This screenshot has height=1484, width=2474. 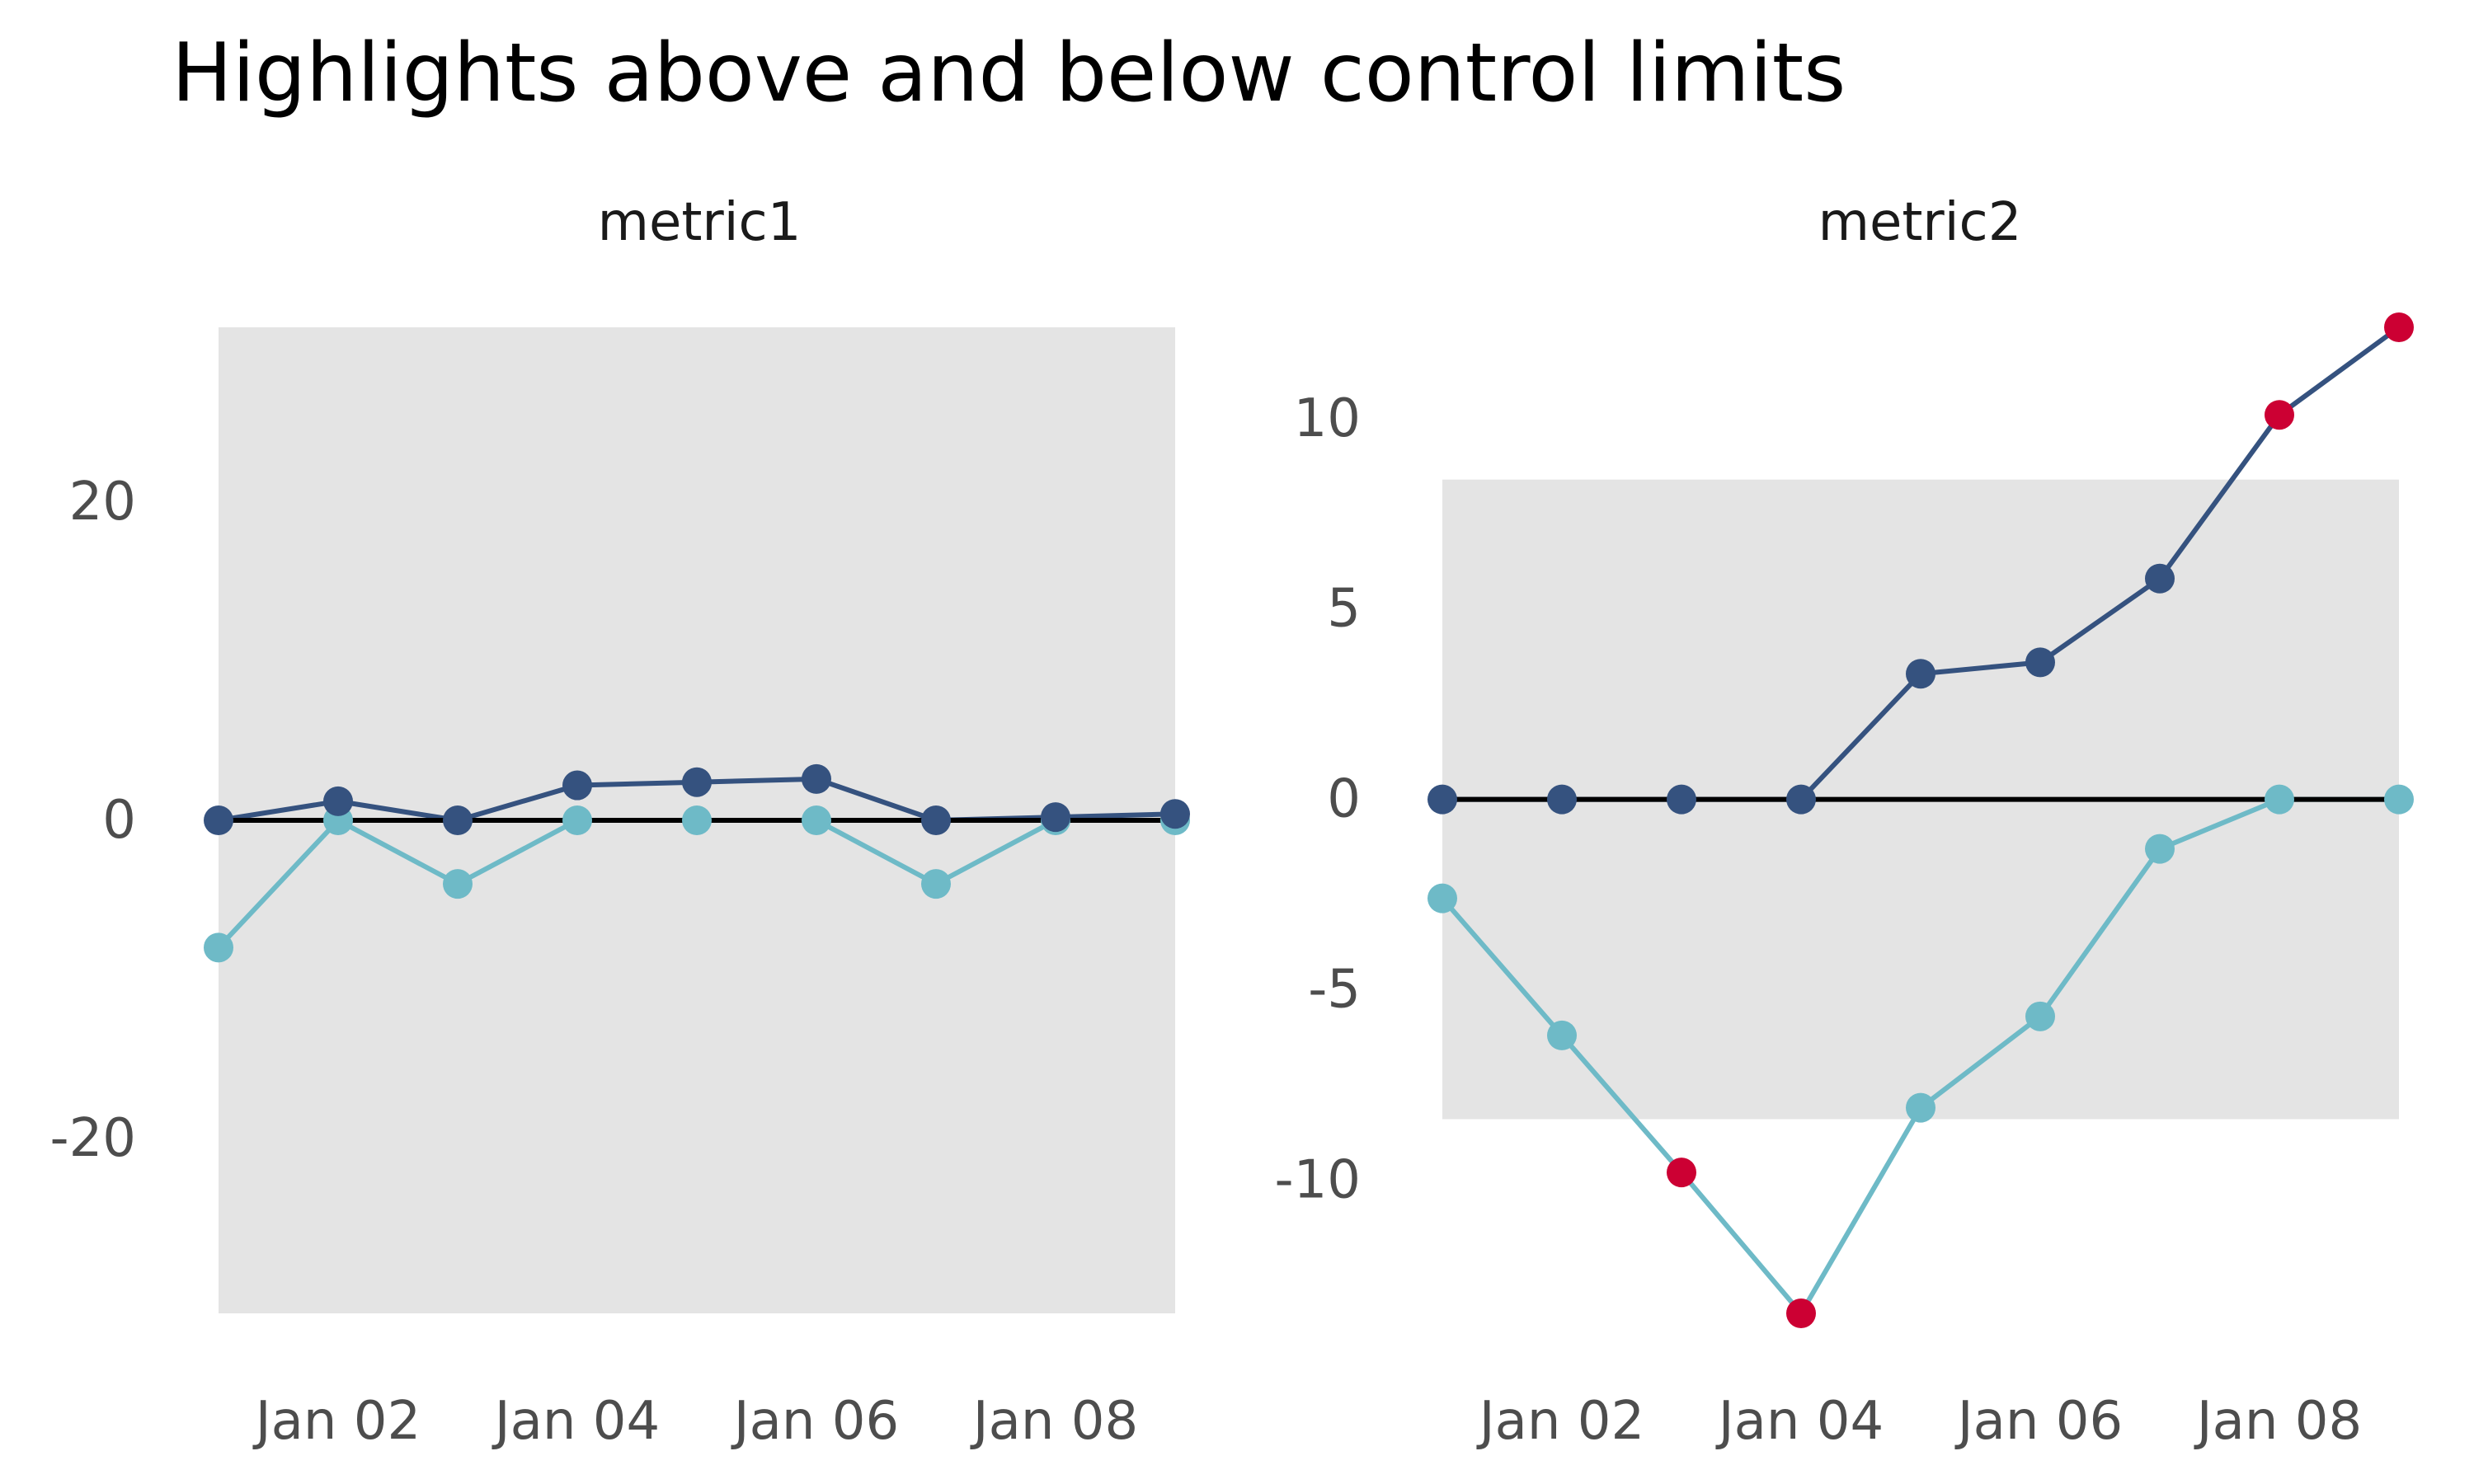 What do you see at coordinates (92, 1138) in the screenshot?
I see `y-tick-label: -20` at bounding box center [92, 1138].